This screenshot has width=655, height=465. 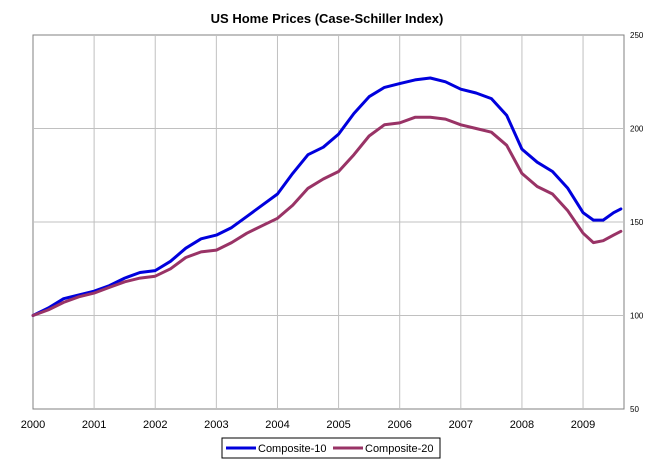 I want to click on legend-label-composite-20: Composite-20, so click(x=399, y=449).